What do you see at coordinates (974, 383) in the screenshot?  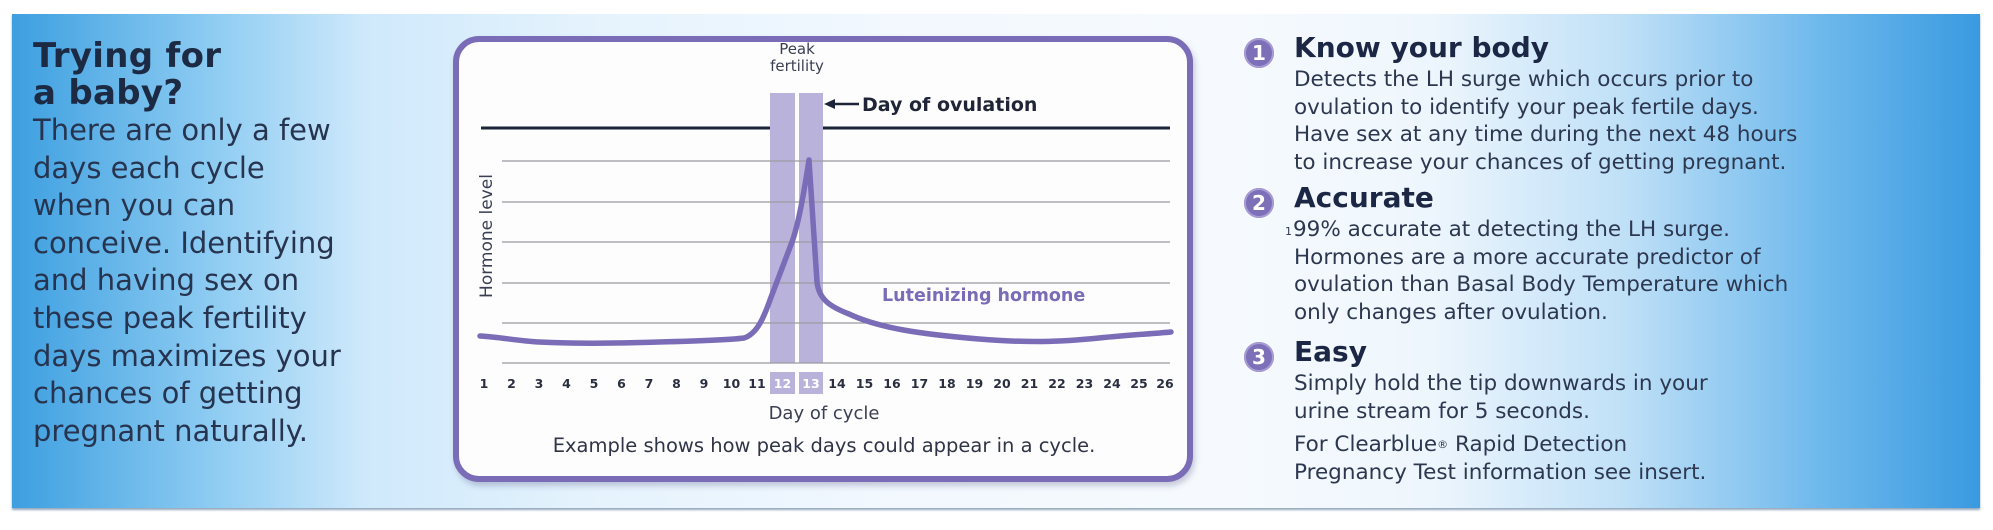 I see `tick-label: 19` at bounding box center [974, 383].